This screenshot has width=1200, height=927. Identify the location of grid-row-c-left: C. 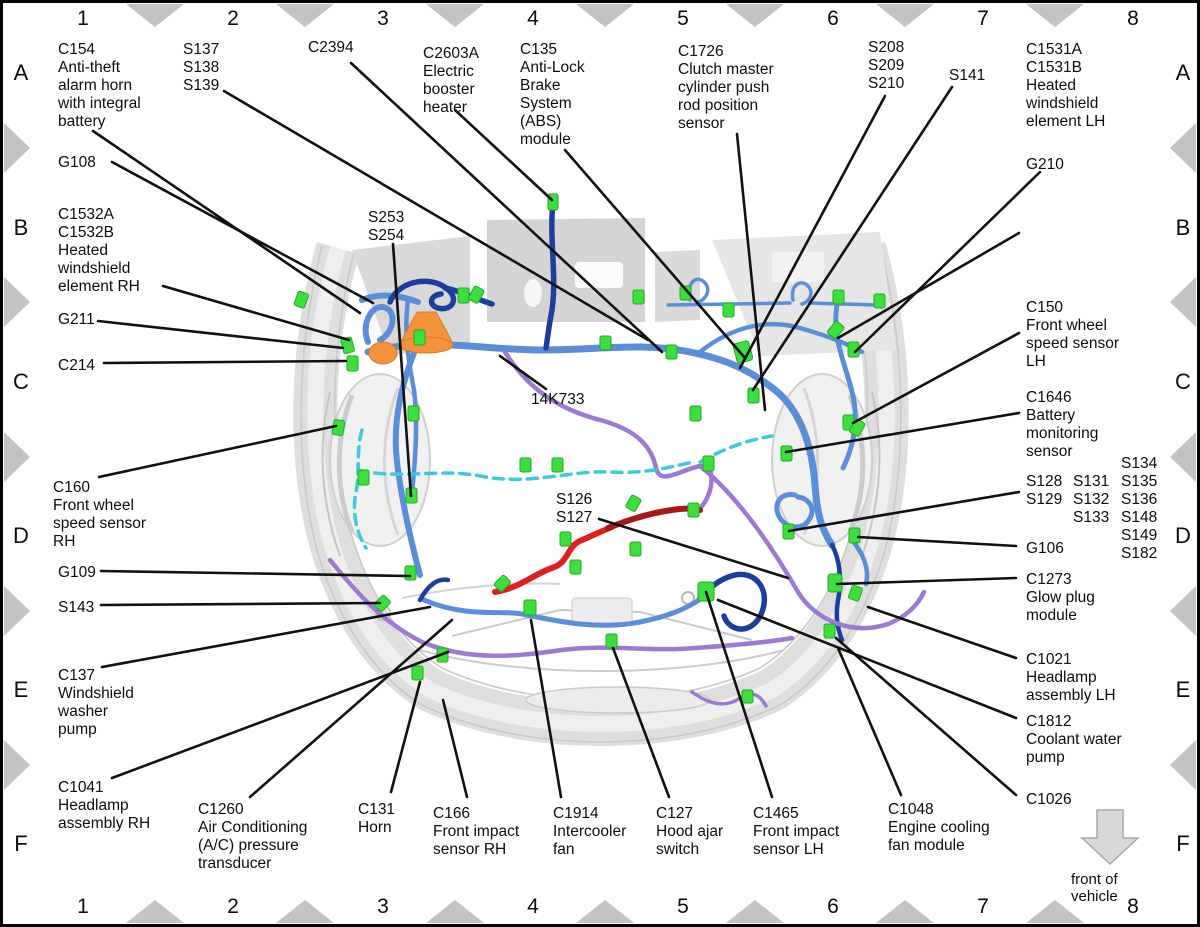
(21, 381).